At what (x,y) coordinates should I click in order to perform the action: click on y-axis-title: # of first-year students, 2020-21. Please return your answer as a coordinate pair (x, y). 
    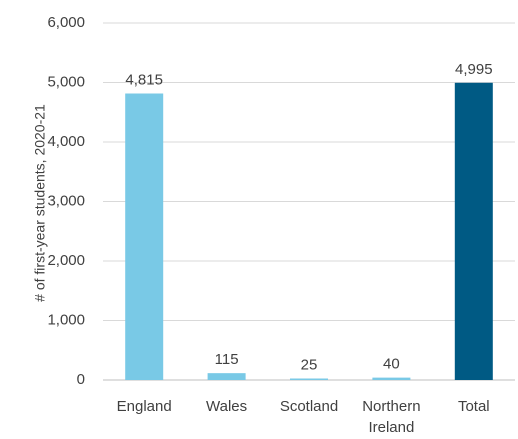
    Looking at the image, I should click on (40, 203).